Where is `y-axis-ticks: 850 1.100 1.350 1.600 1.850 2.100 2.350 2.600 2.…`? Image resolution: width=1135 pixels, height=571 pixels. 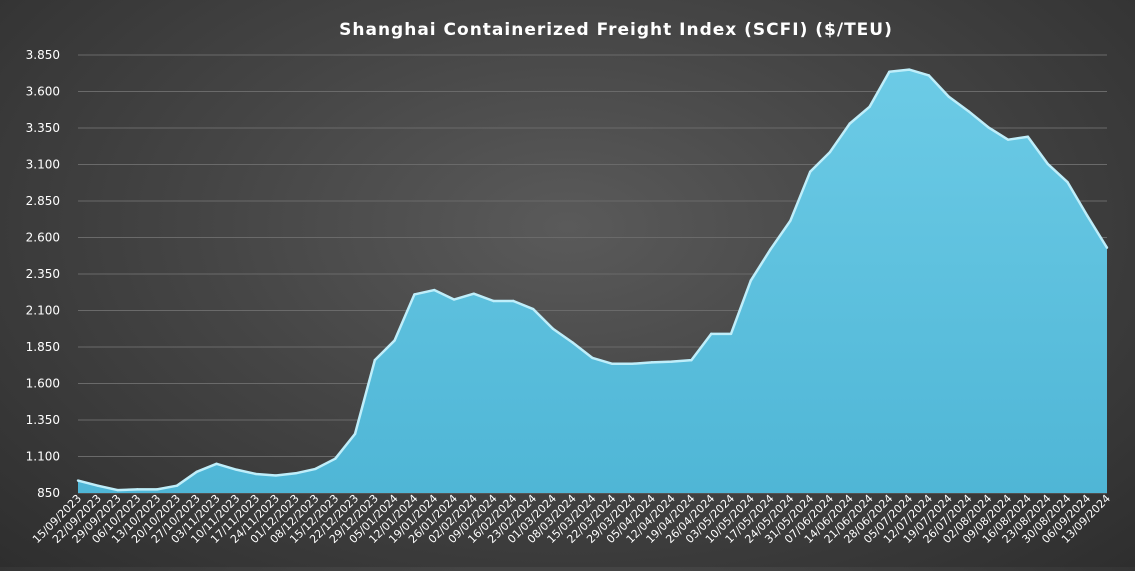 y-axis-ticks: 850 1.100 1.350 1.600 1.850 2.100 2.350 2.600 2.… is located at coordinates (43, 274).